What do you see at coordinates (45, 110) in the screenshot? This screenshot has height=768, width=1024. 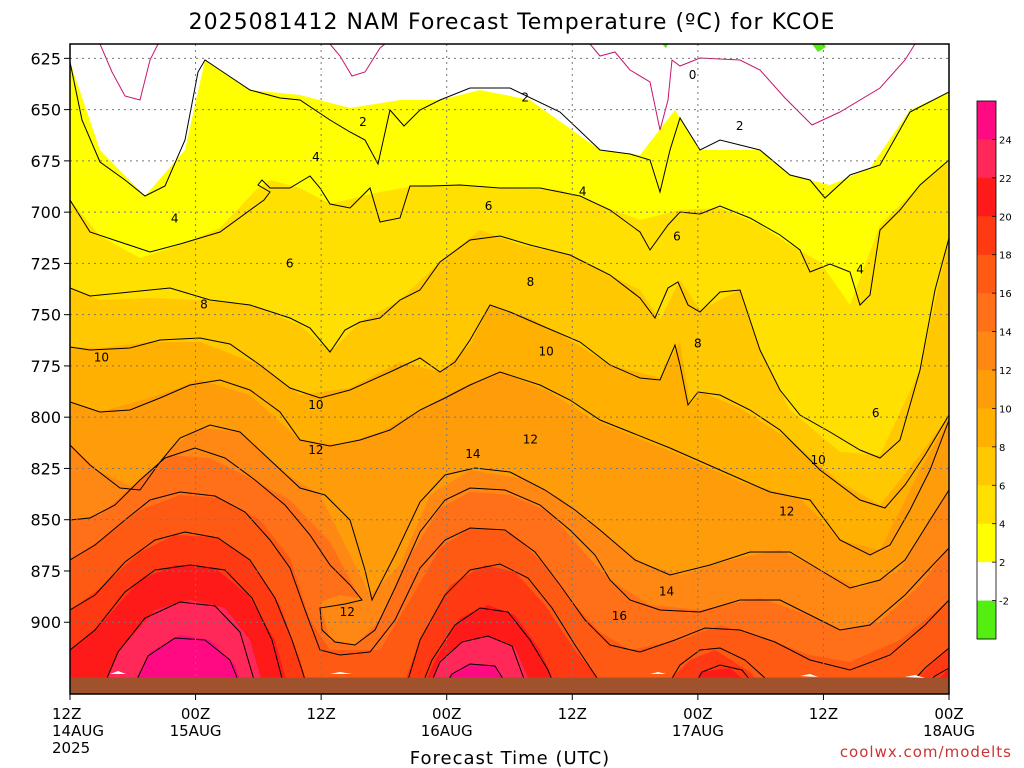 I see `y-tick-label: 650` at bounding box center [45, 110].